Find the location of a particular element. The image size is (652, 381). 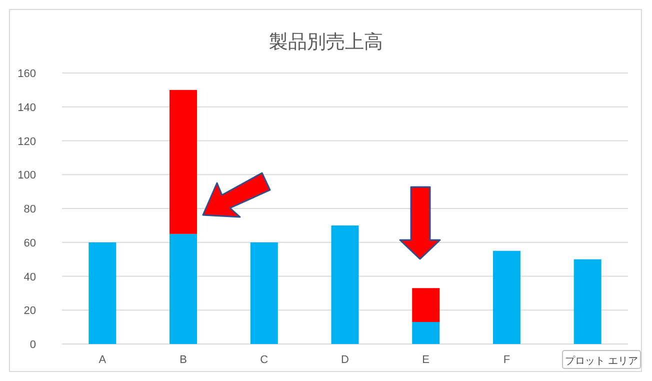

y-tick-label: 60 is located at coordinates (30, 243).